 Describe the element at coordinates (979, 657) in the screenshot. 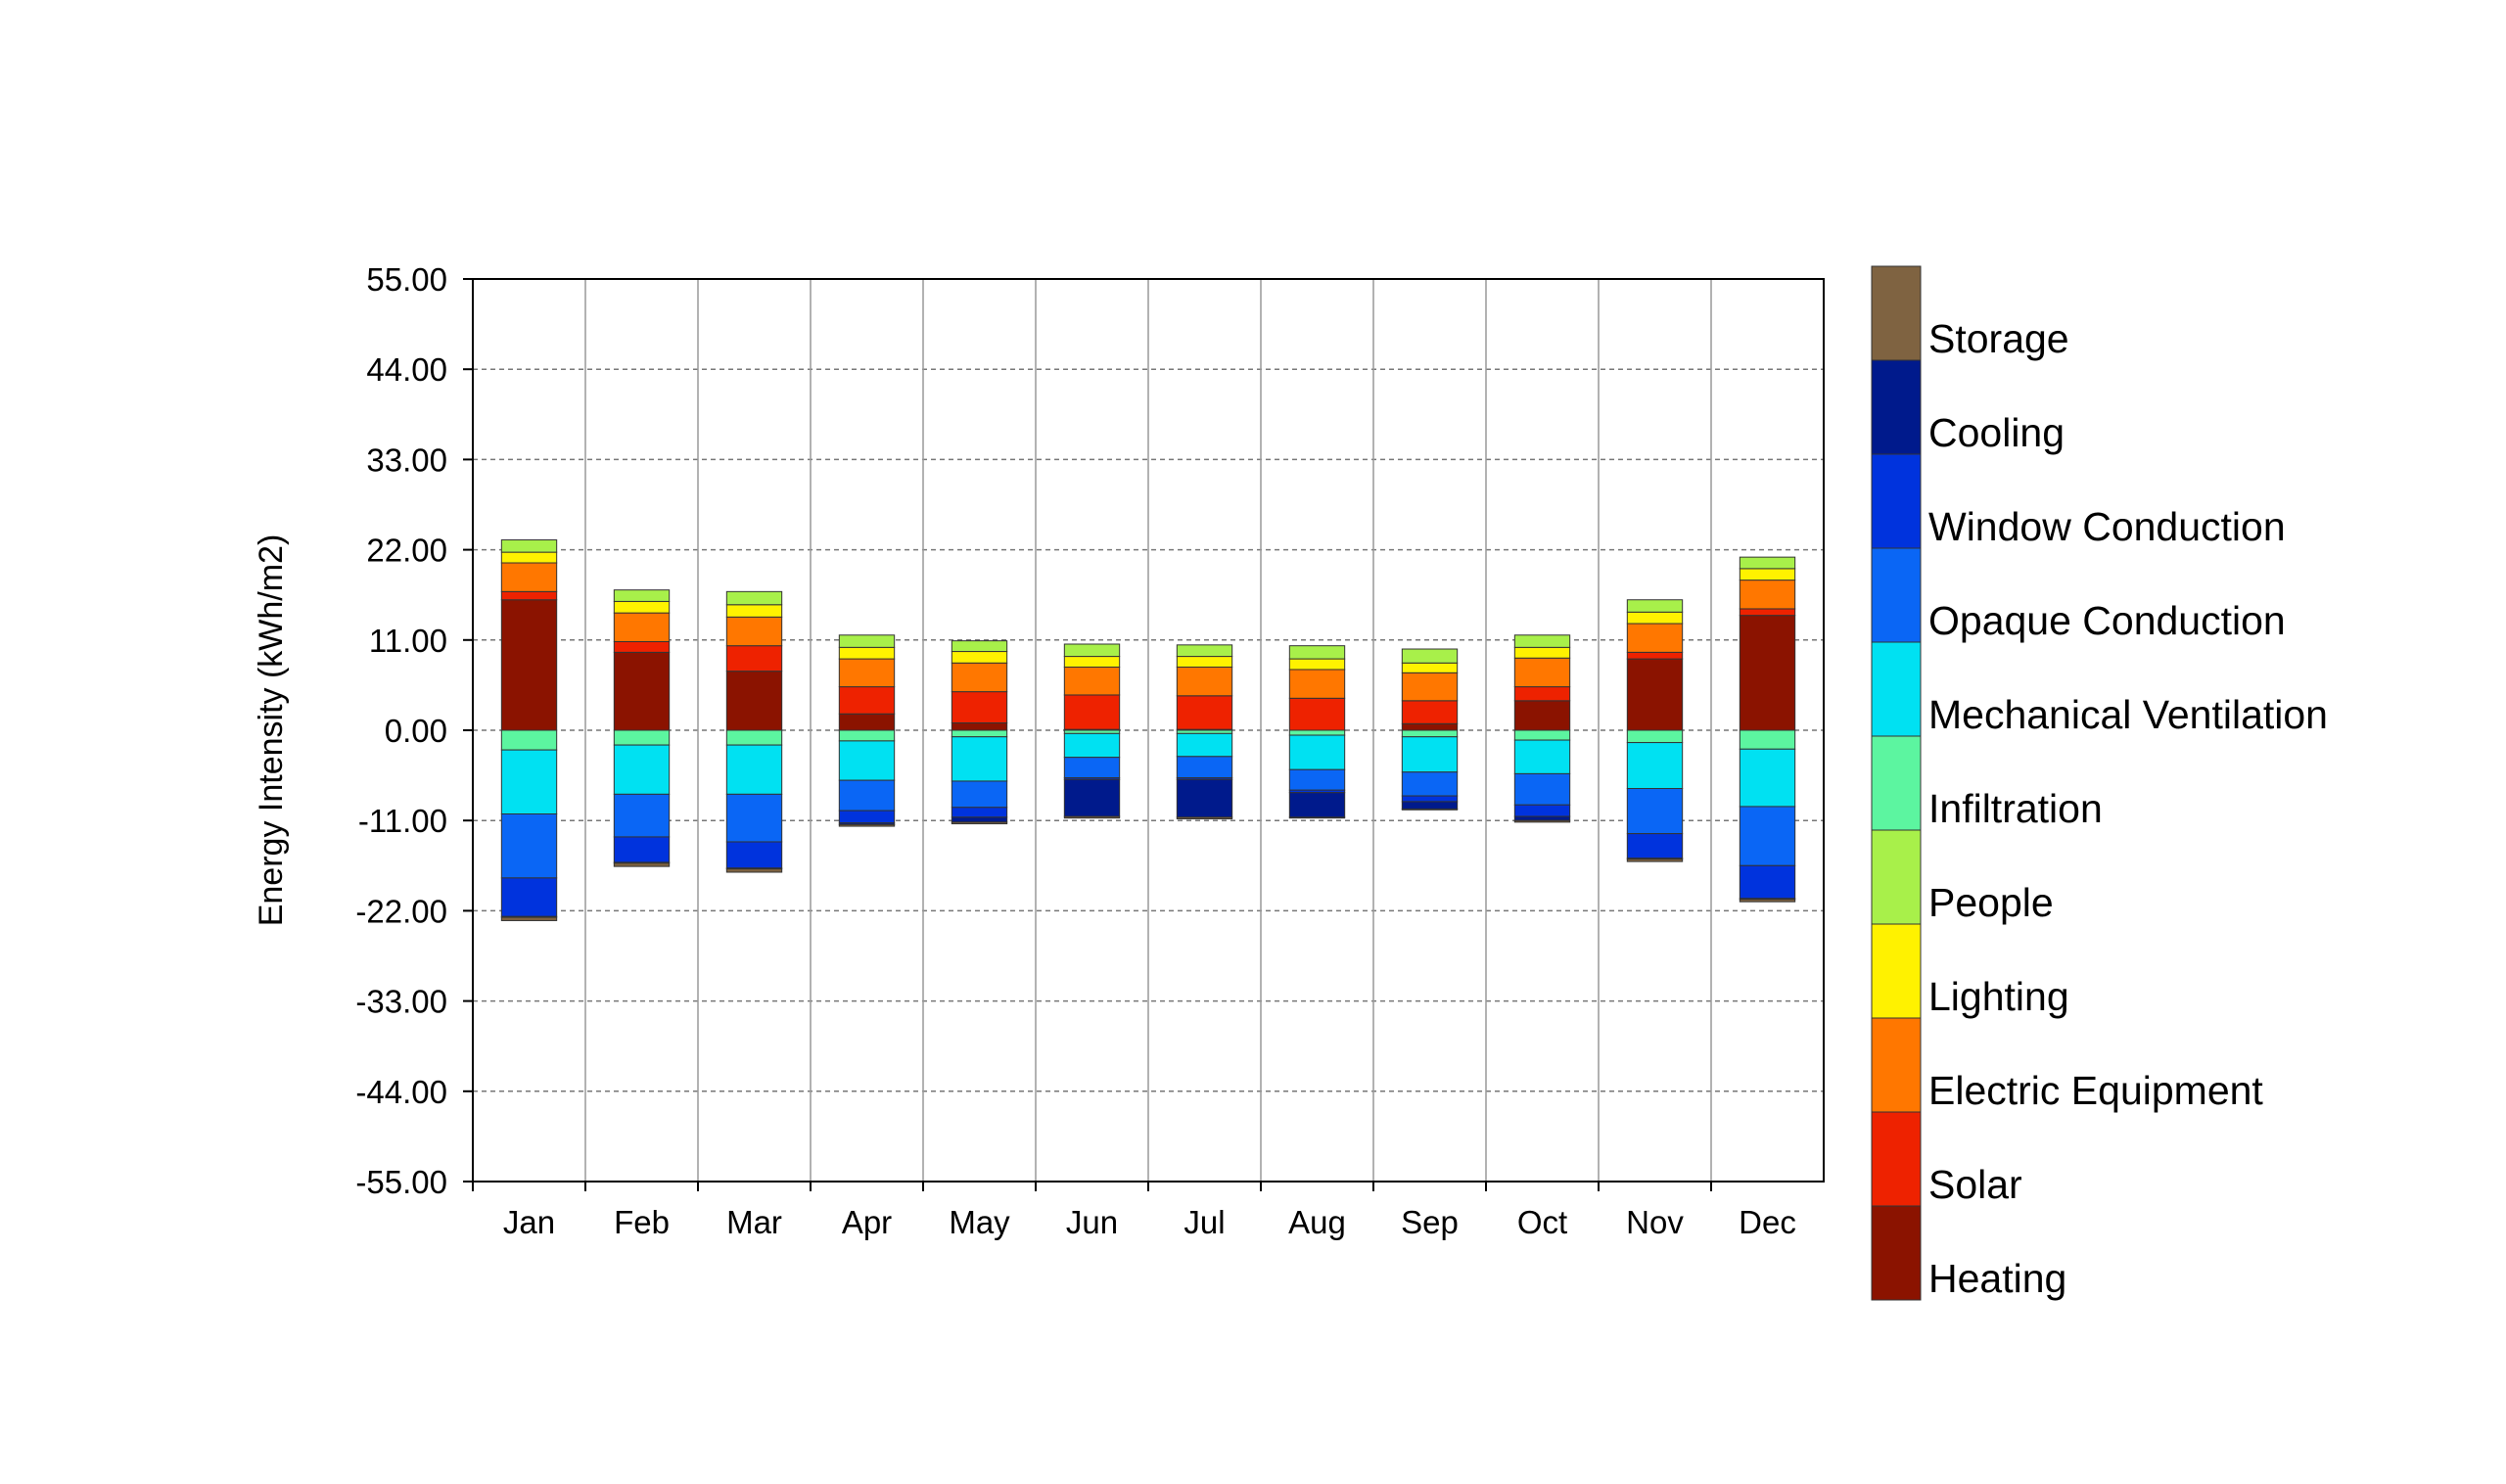

I see `bar-segment-lighting-may` at that location.